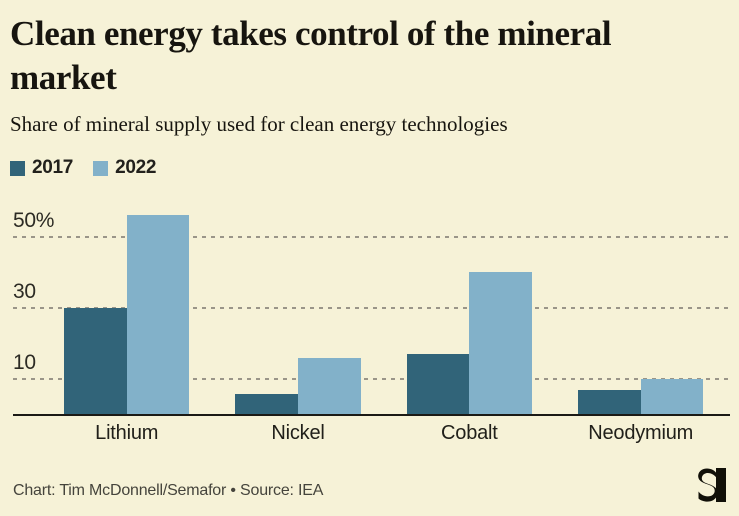 Image resolution: width=739 pixels, height=516 pixels. Describe the element at coordinates (127, 433) in the screenshot. I see `category-label-lithium: Lithium` at that location.